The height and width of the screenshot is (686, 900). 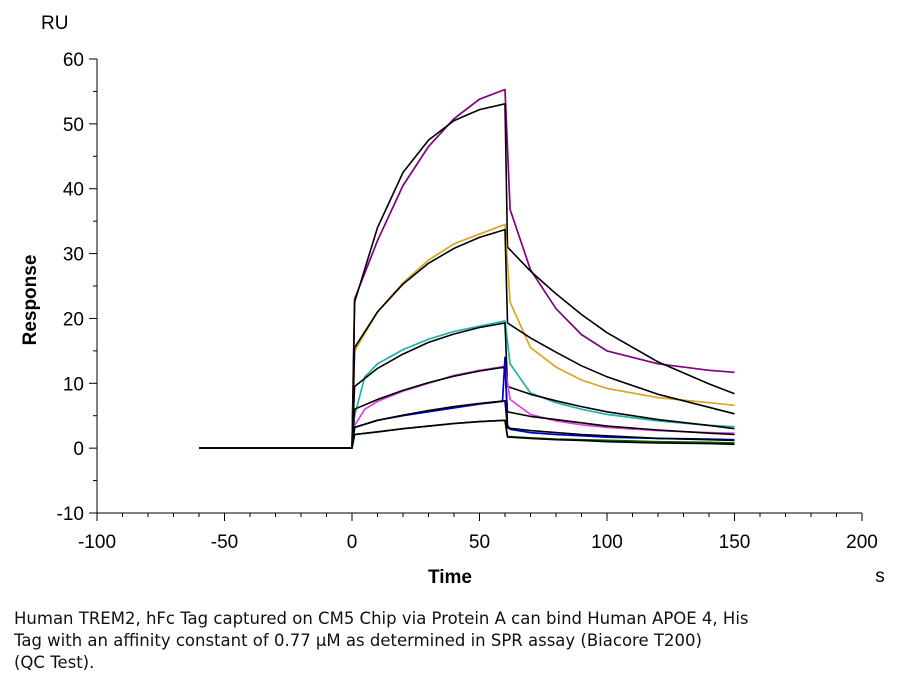 I want to click on y-tick-label: 60, so click(x=73, y=60).